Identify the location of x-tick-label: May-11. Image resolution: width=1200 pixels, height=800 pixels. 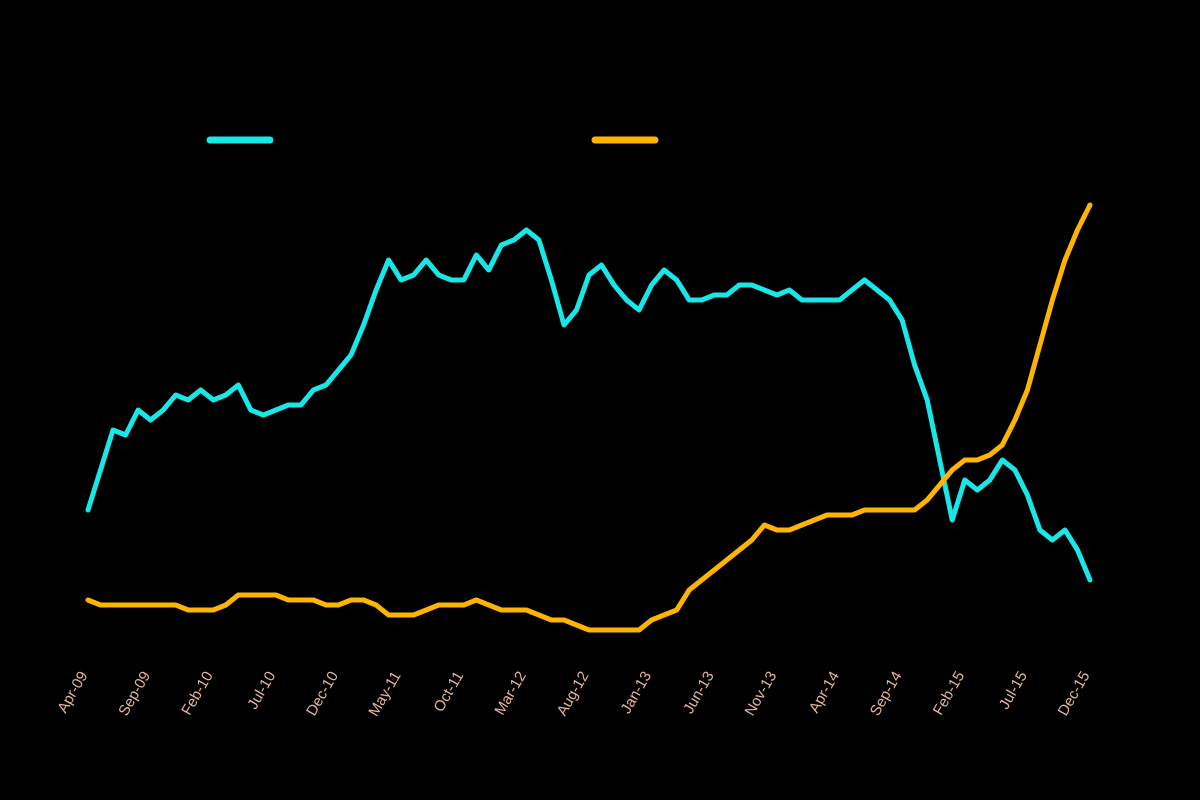
(384, 694).